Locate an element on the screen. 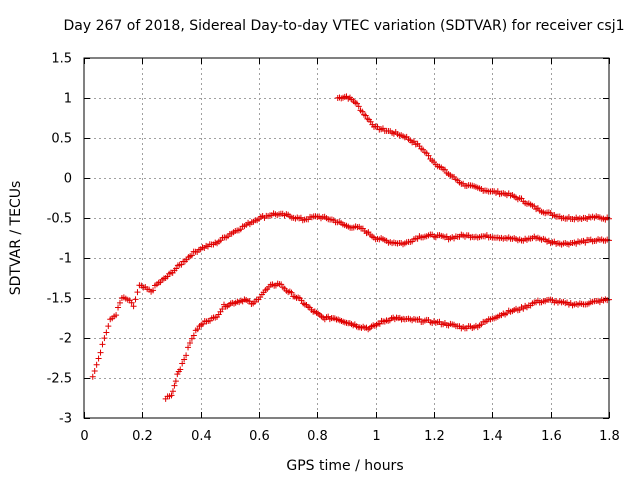  x-tick-label: 1.2 is located at coordinates (434, 436).